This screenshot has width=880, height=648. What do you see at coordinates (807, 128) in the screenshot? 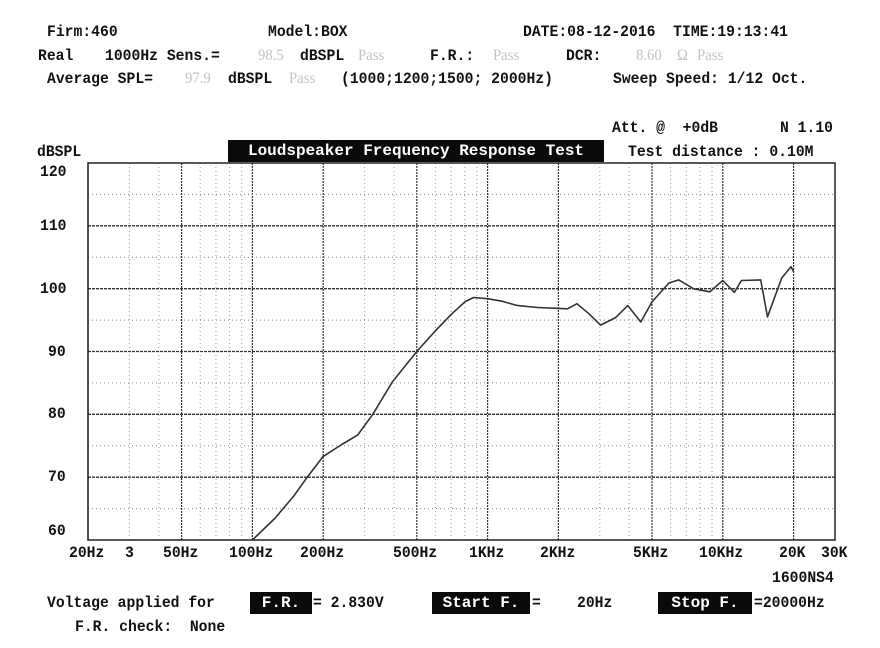
I see `n-value: N 1.10` at bounding box center [807, 128].